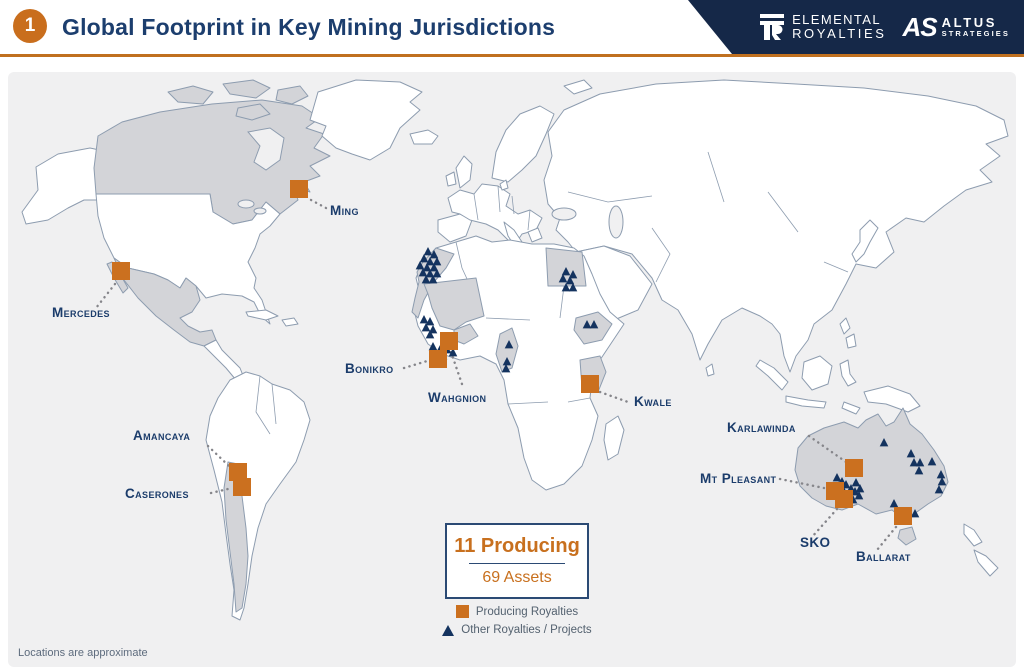 Image resolution: width=1024 pixels, height=667 pixels. Describe the element at coordinates (299, 189) in the screenshot. I see `producing-marker-ming` at that location.